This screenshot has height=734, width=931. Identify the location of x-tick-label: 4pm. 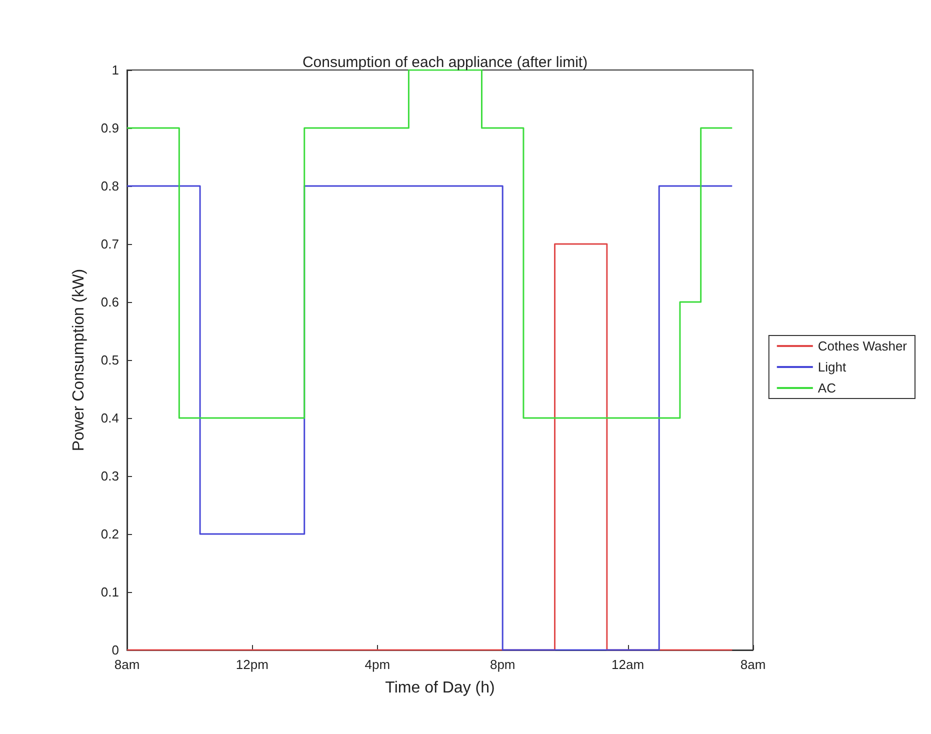
(377, 664).